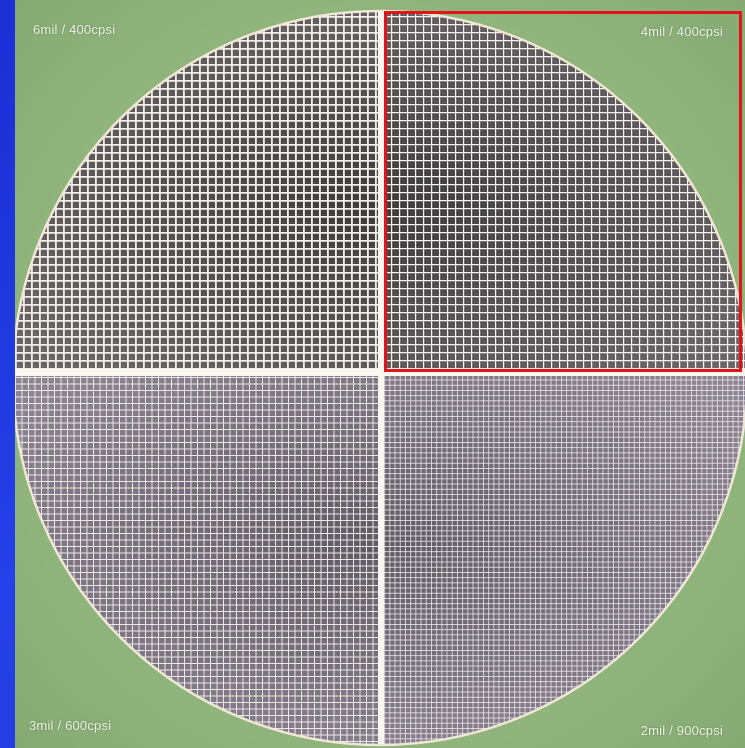 The image size is (745, 748). I want to click on quadrant-label-bottom-left: 3mil / 600cpsi, so click(70, 725).